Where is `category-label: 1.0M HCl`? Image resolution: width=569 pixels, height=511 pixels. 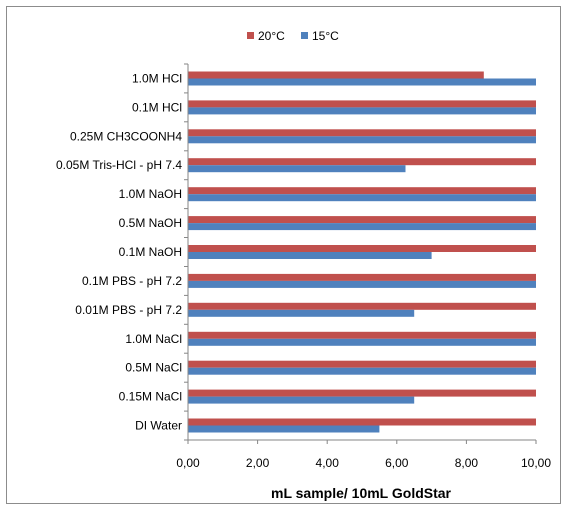 category-label: 1.0M HCl is located at coordinates (157, 79).